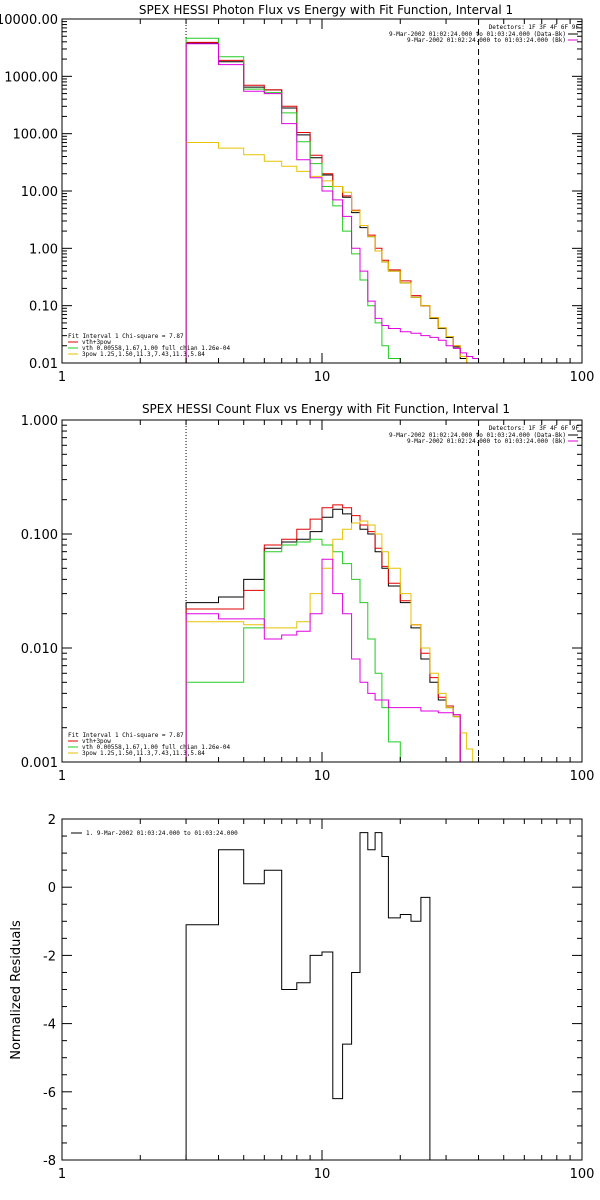 This screenshot has height=1200, width=600. What do you see at coordinates (49, 1161) in the screenshot?
I see `y-tick-label: -8` at bounding box center [49, 1161].